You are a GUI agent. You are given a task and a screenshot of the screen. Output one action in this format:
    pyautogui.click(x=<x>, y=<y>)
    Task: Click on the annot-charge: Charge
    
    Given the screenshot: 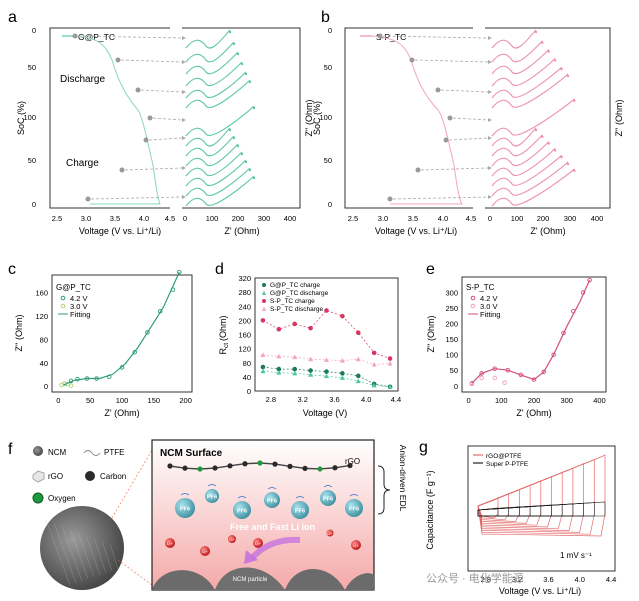 What is the action you would take?
    pyautogui.click(x=82, y=163)
    